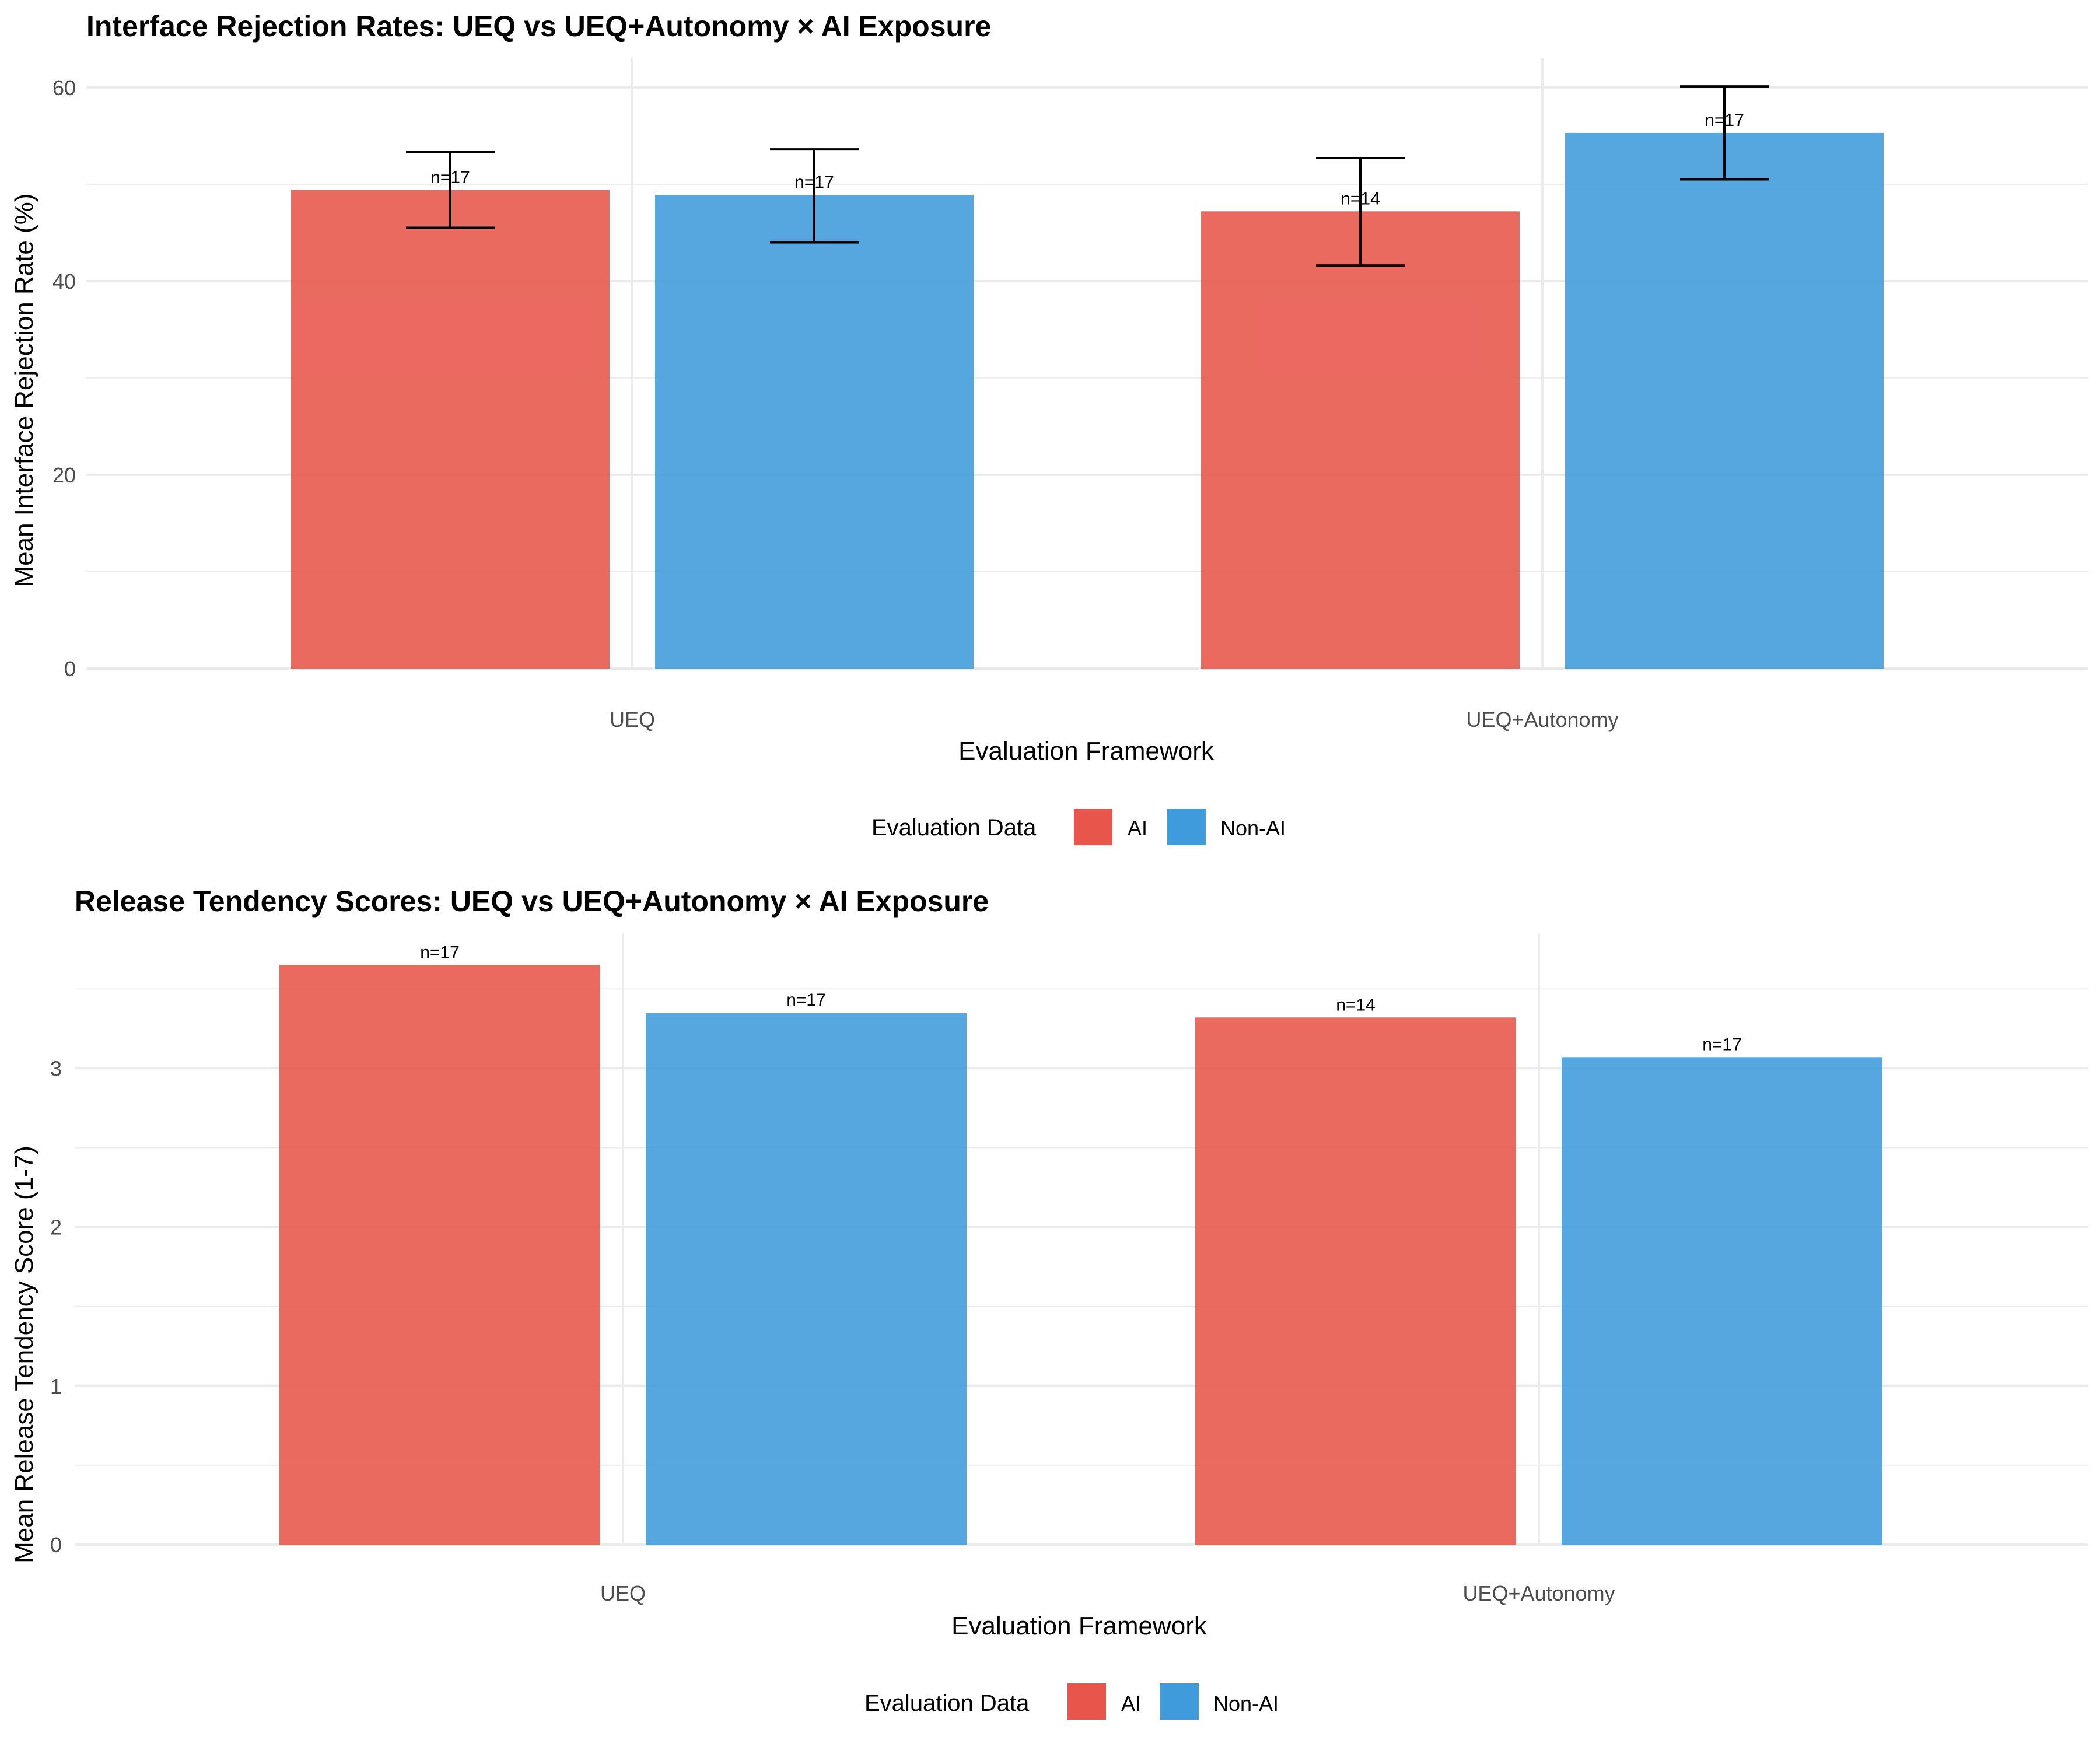  I want to click on error-bars, so click(1087, 176).